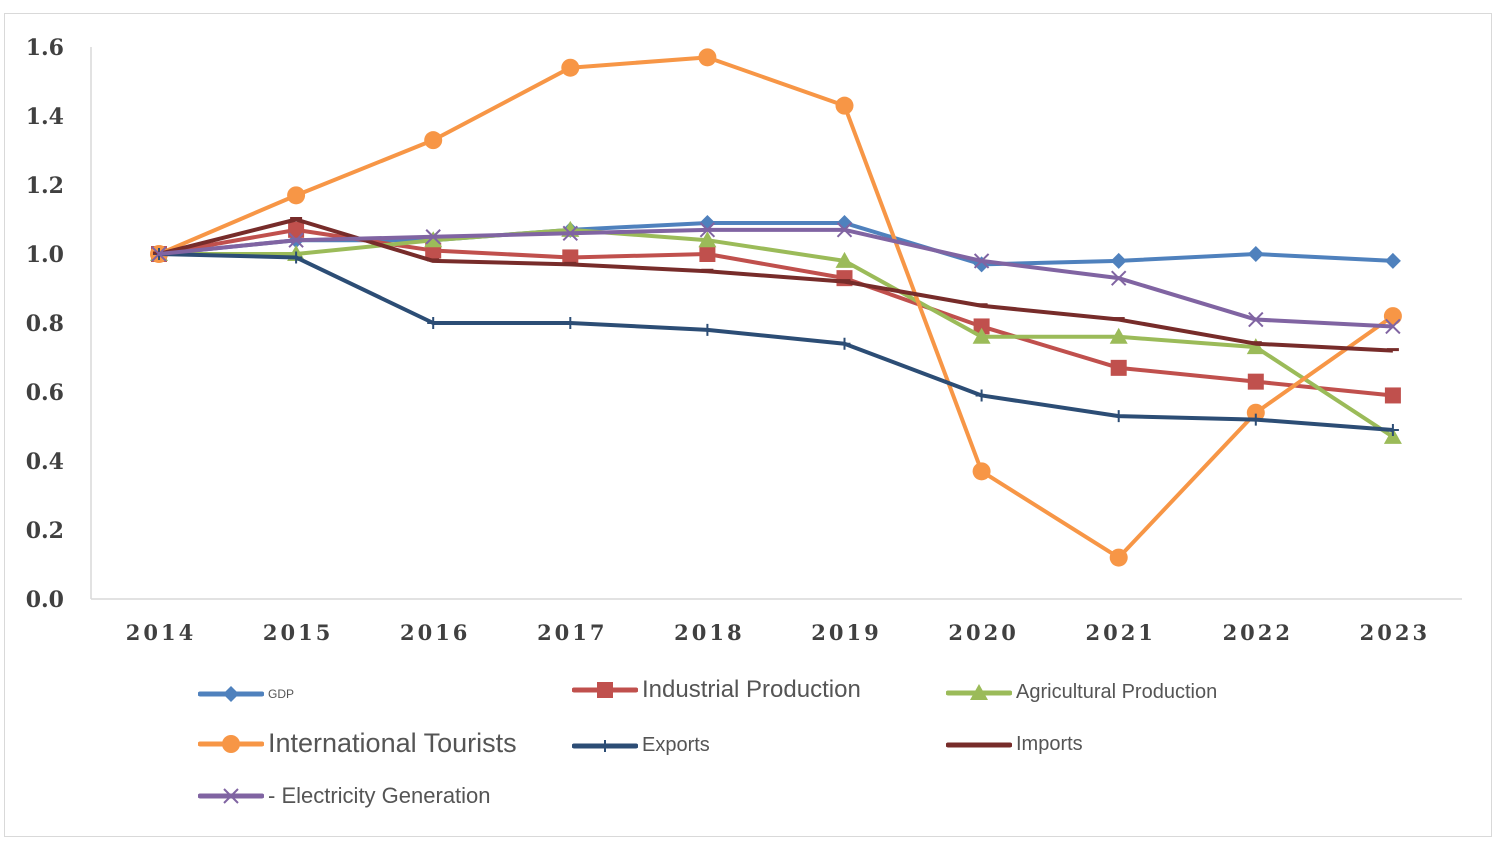 The width and height of the screenshot is (1494, 846). I want to click on x-tick-label: 2014, so click(161, 632).